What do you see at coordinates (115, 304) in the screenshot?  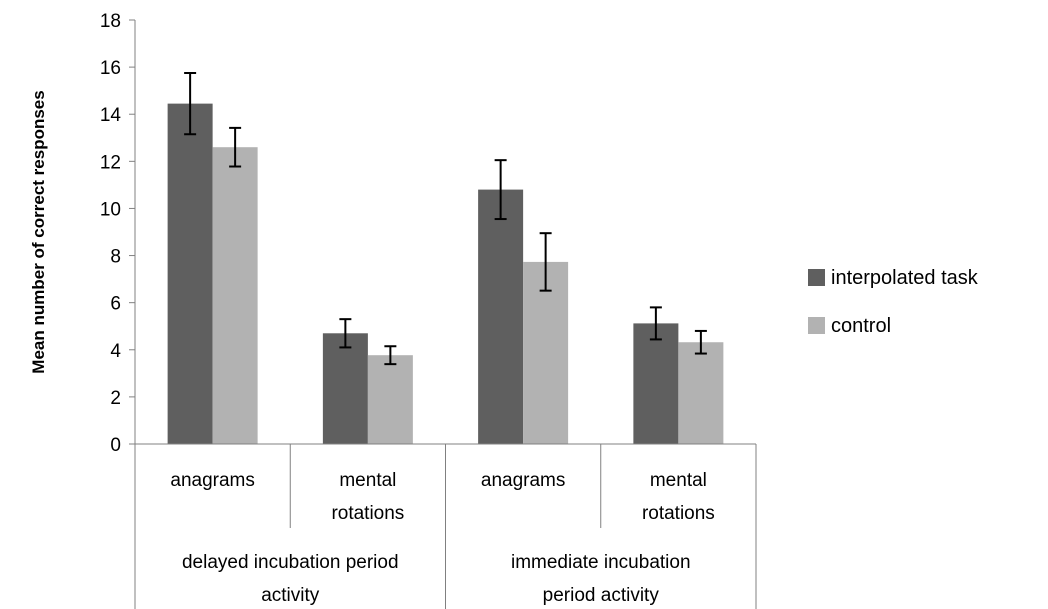 I see `y-tick-label: 6` at bounding box center [115, 304].